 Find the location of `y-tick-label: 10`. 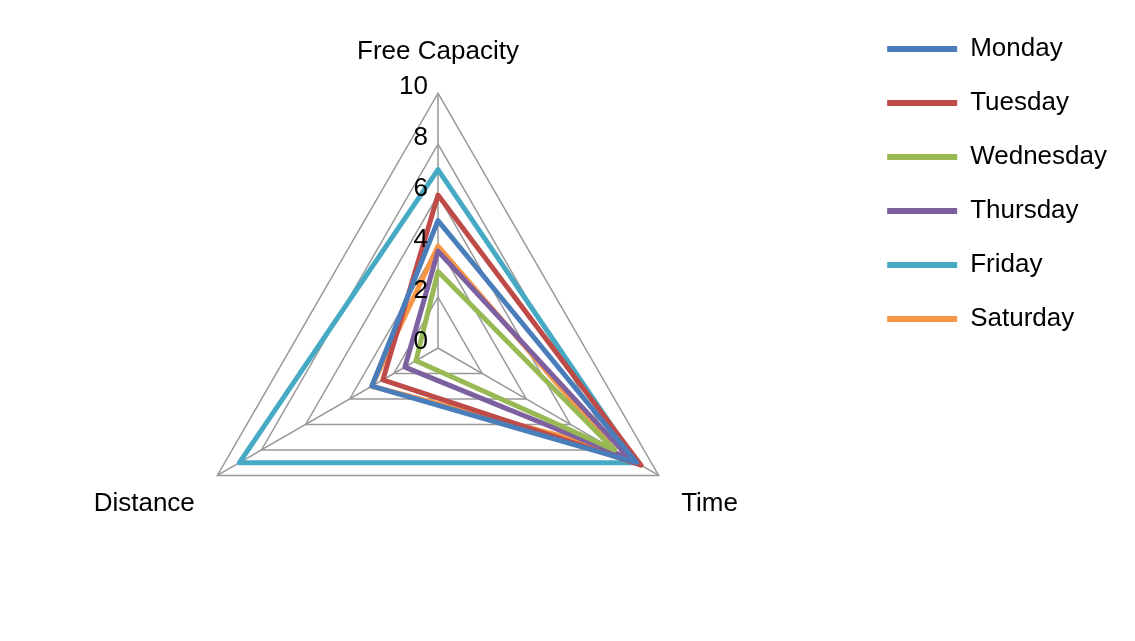

y-tick-label: 10 is located at coordinates (413, 85).